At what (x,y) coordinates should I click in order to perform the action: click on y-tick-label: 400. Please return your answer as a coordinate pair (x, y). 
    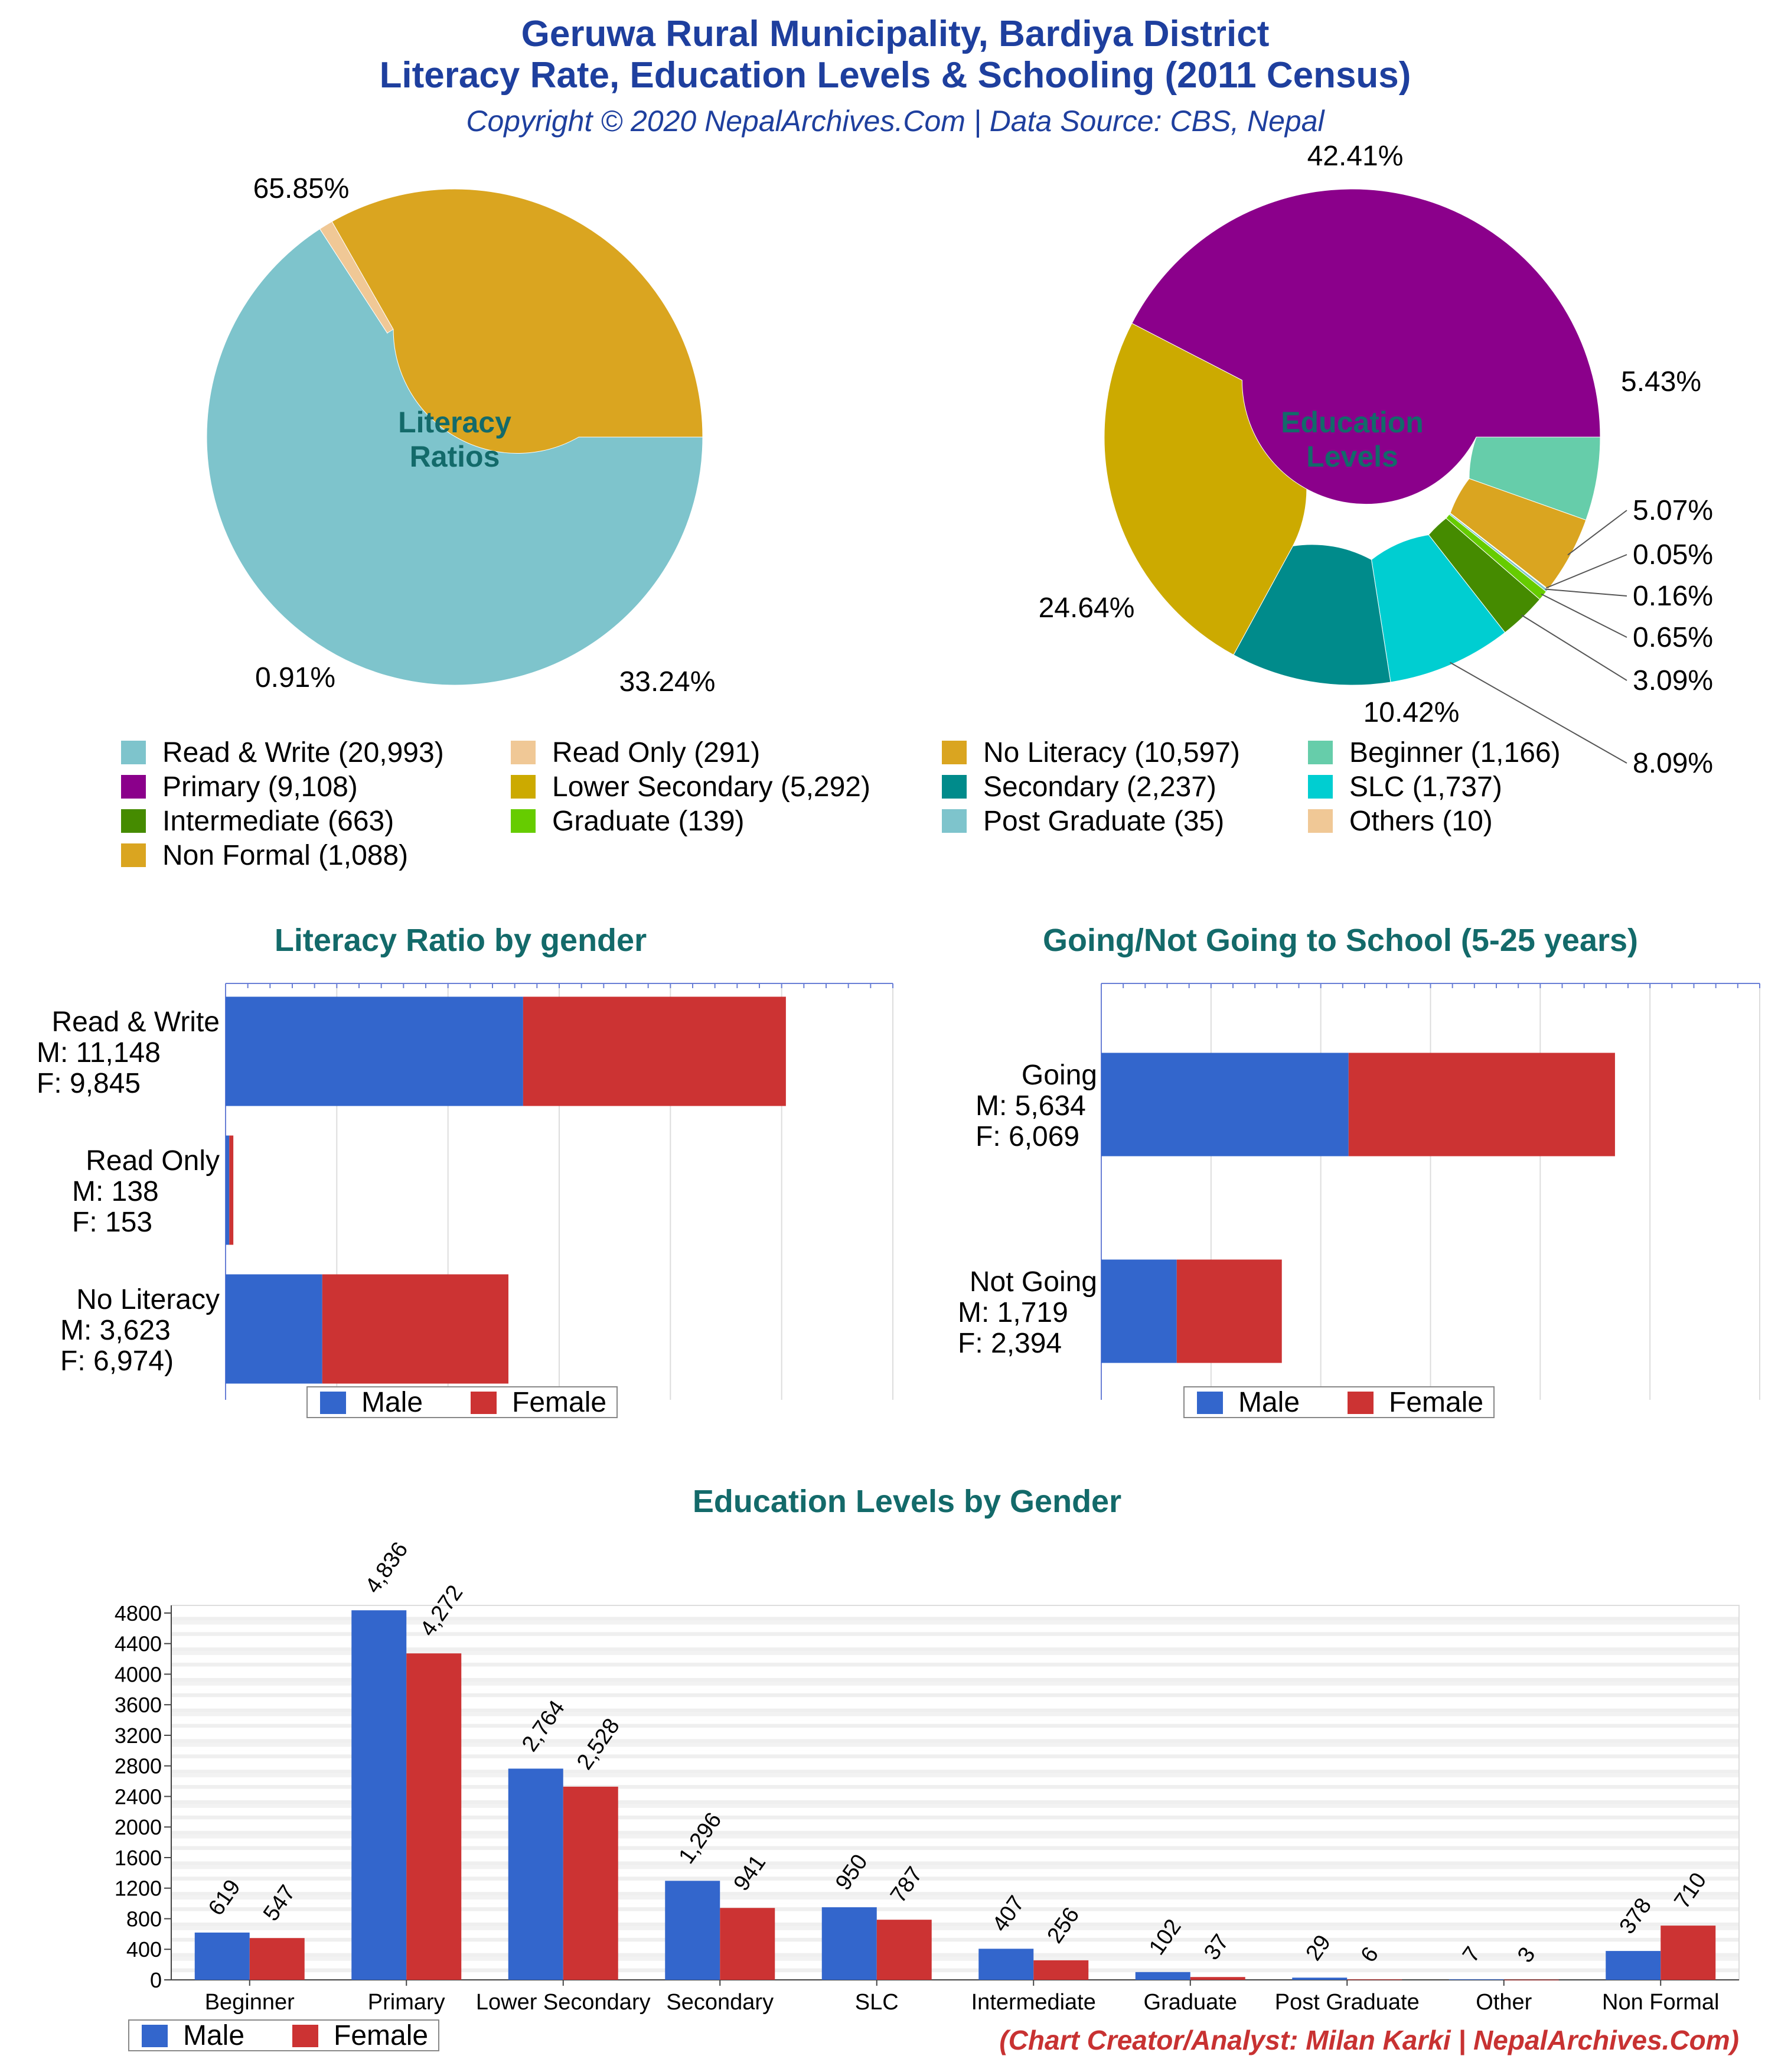
    Looking at the image, I should click on (144, 1949).